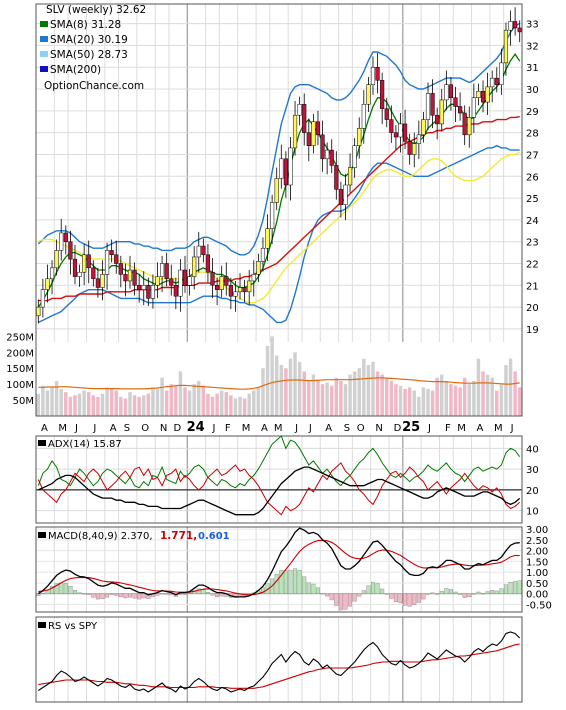 Image resolution: width=566 pixels, height=710 pixels. Describe the element at coordinates (196, 427) in the screenshot. I see `x-axis-month-label: 24` at that location.